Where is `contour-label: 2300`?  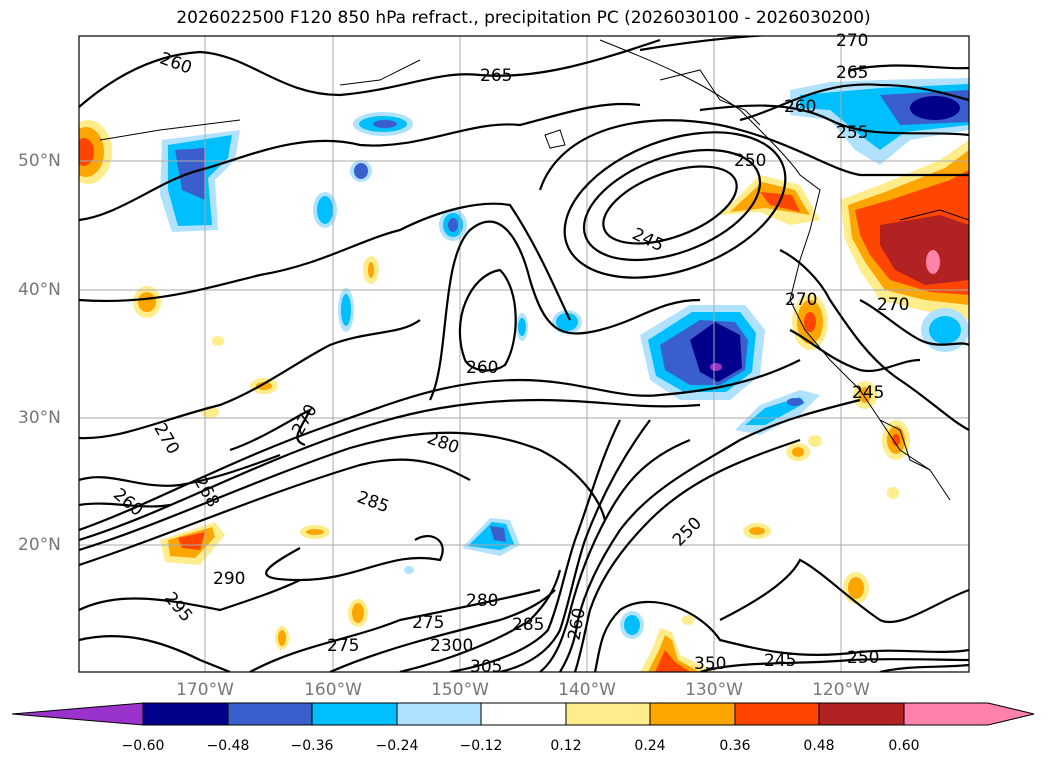
contour-label: 2300 is located at coordinates (451, 646).